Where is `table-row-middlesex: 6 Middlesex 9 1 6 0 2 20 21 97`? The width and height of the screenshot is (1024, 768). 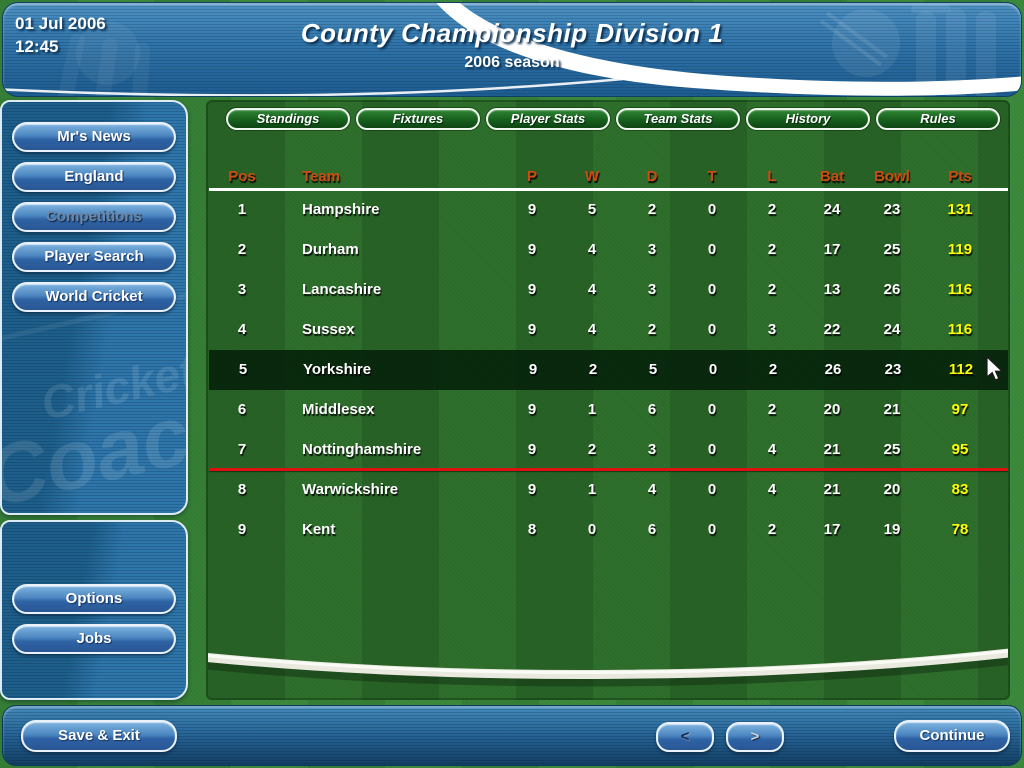
table-row-middlesex: 6 Middlesex 9 1 6 0 2 20 21 97 is located at coordinates (608, 410).